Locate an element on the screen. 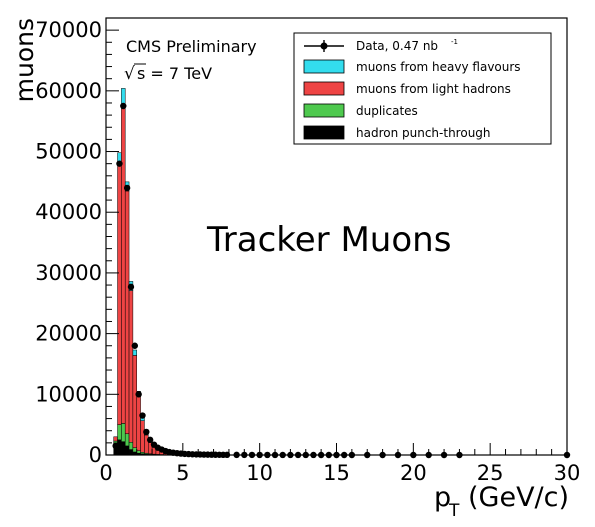  legend-label-data-sup: -1 is located at coordinates (454, 42).